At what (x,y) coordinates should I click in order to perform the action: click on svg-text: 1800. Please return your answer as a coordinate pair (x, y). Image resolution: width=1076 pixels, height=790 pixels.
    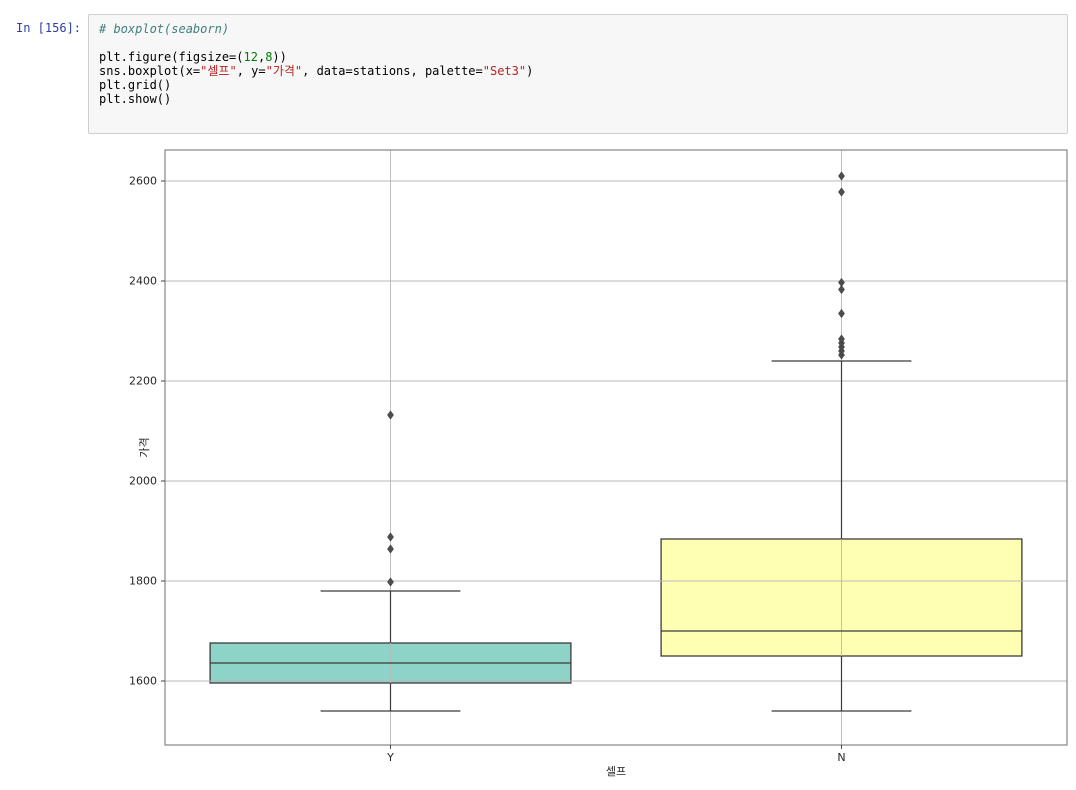
    Looking at the image, I should click on (143, 581).